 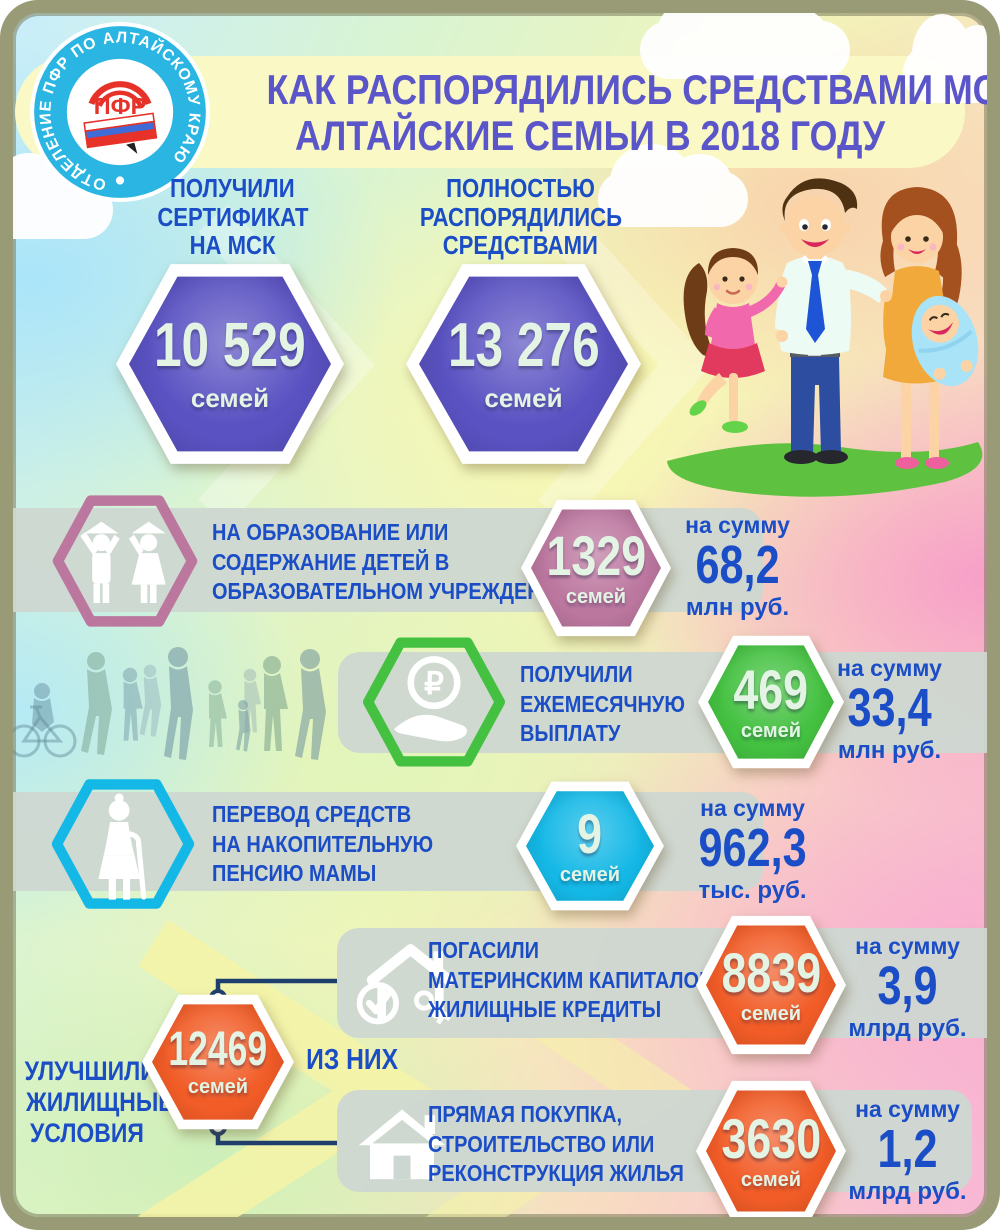 I want to click on family-illustration, so click(x=825, y=337).